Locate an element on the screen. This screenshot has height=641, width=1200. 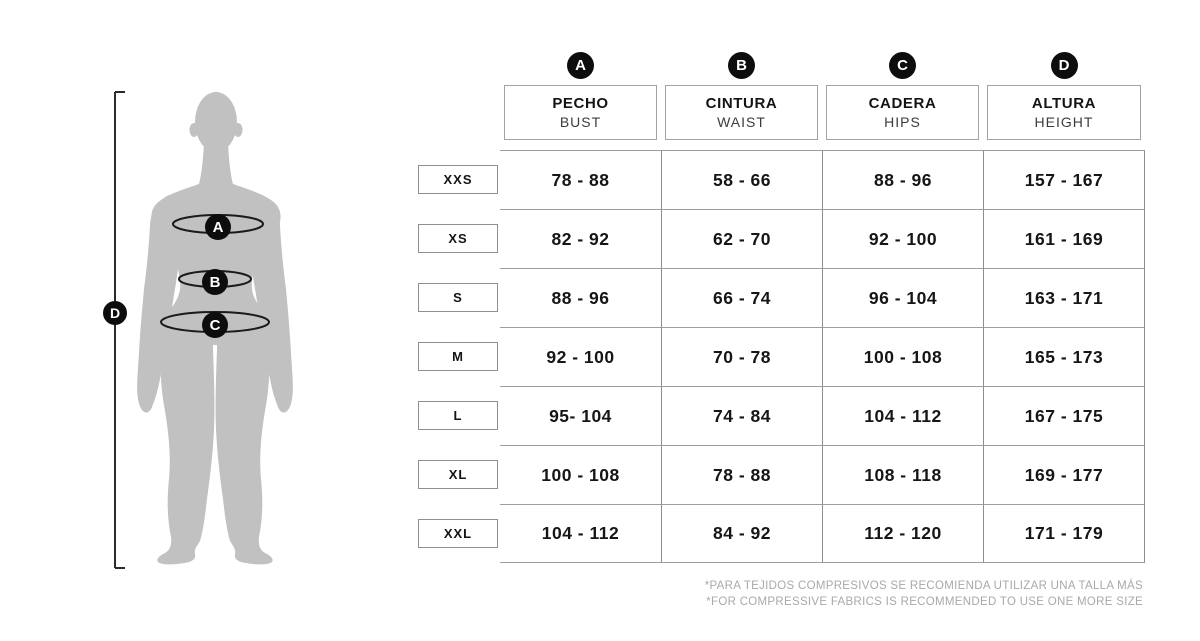
marker-waist-letter: B is located at coordinates (215, 282).